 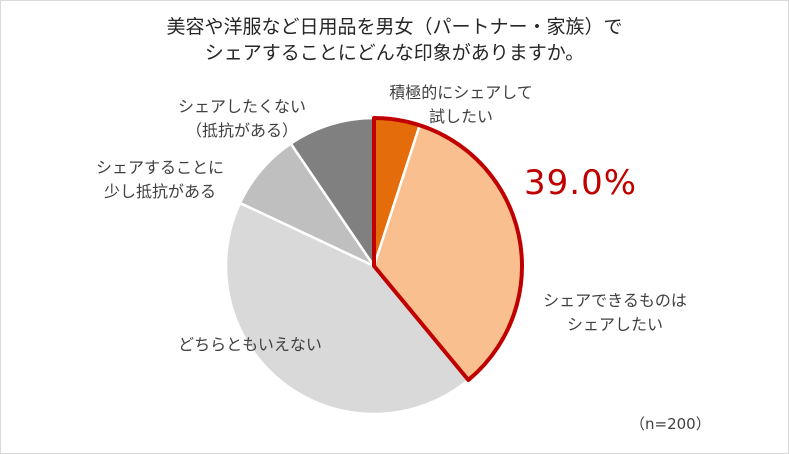 What do you see at coordinates (670, 424) in the screenshot?
I see `sample-size-note: （n=200）` at bounding box center [670, 424].